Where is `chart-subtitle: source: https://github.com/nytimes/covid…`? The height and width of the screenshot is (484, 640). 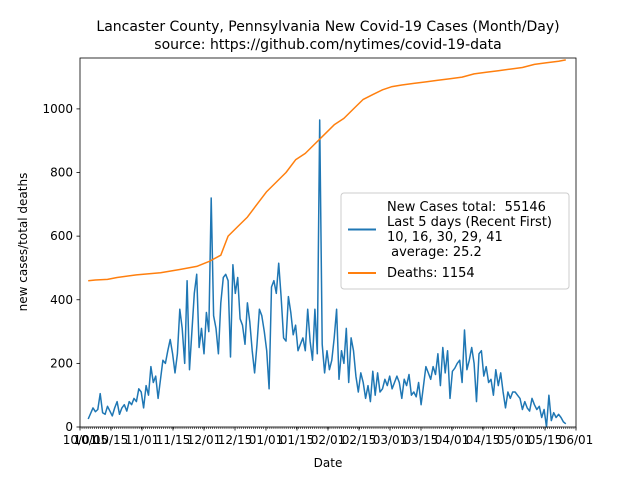
chart-subtitle: source: https://github.com/nytimes/covid… is located at coordinates (327, 45).